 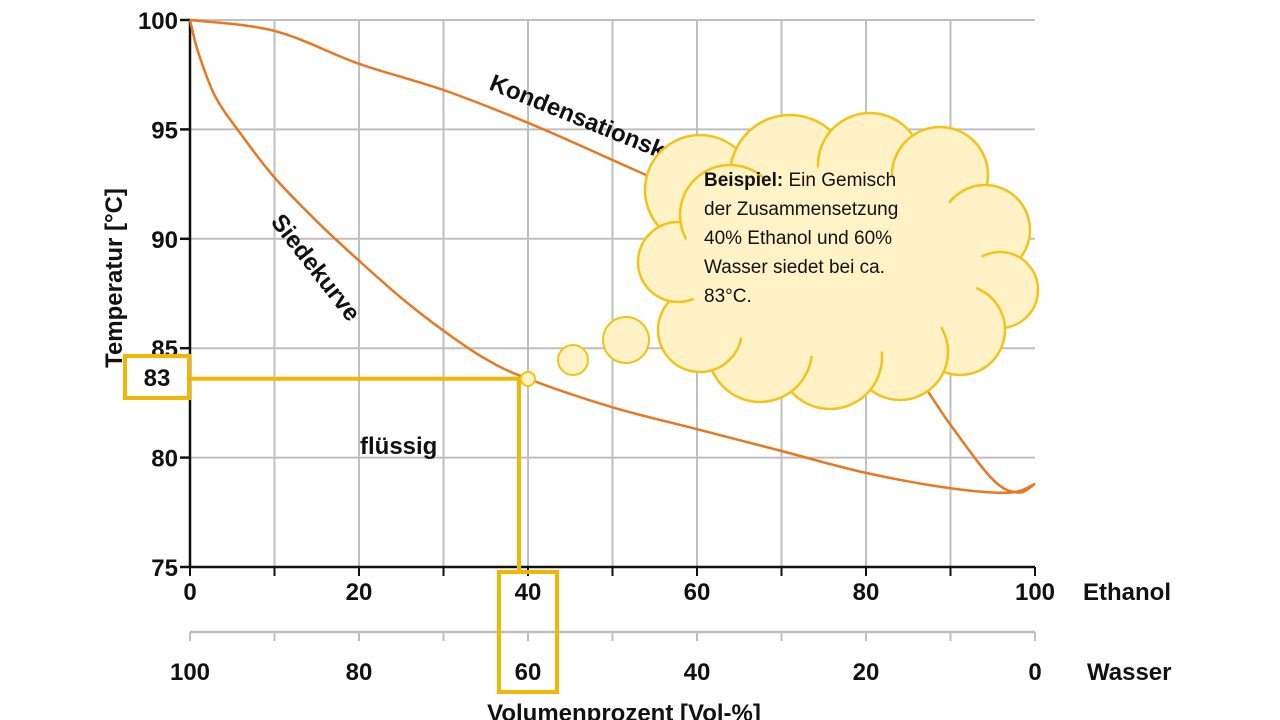 What do you see at coordinates (573, 360) in the screenshot?
I see `callout-bubble-medium` at bounding box center [573, 360].